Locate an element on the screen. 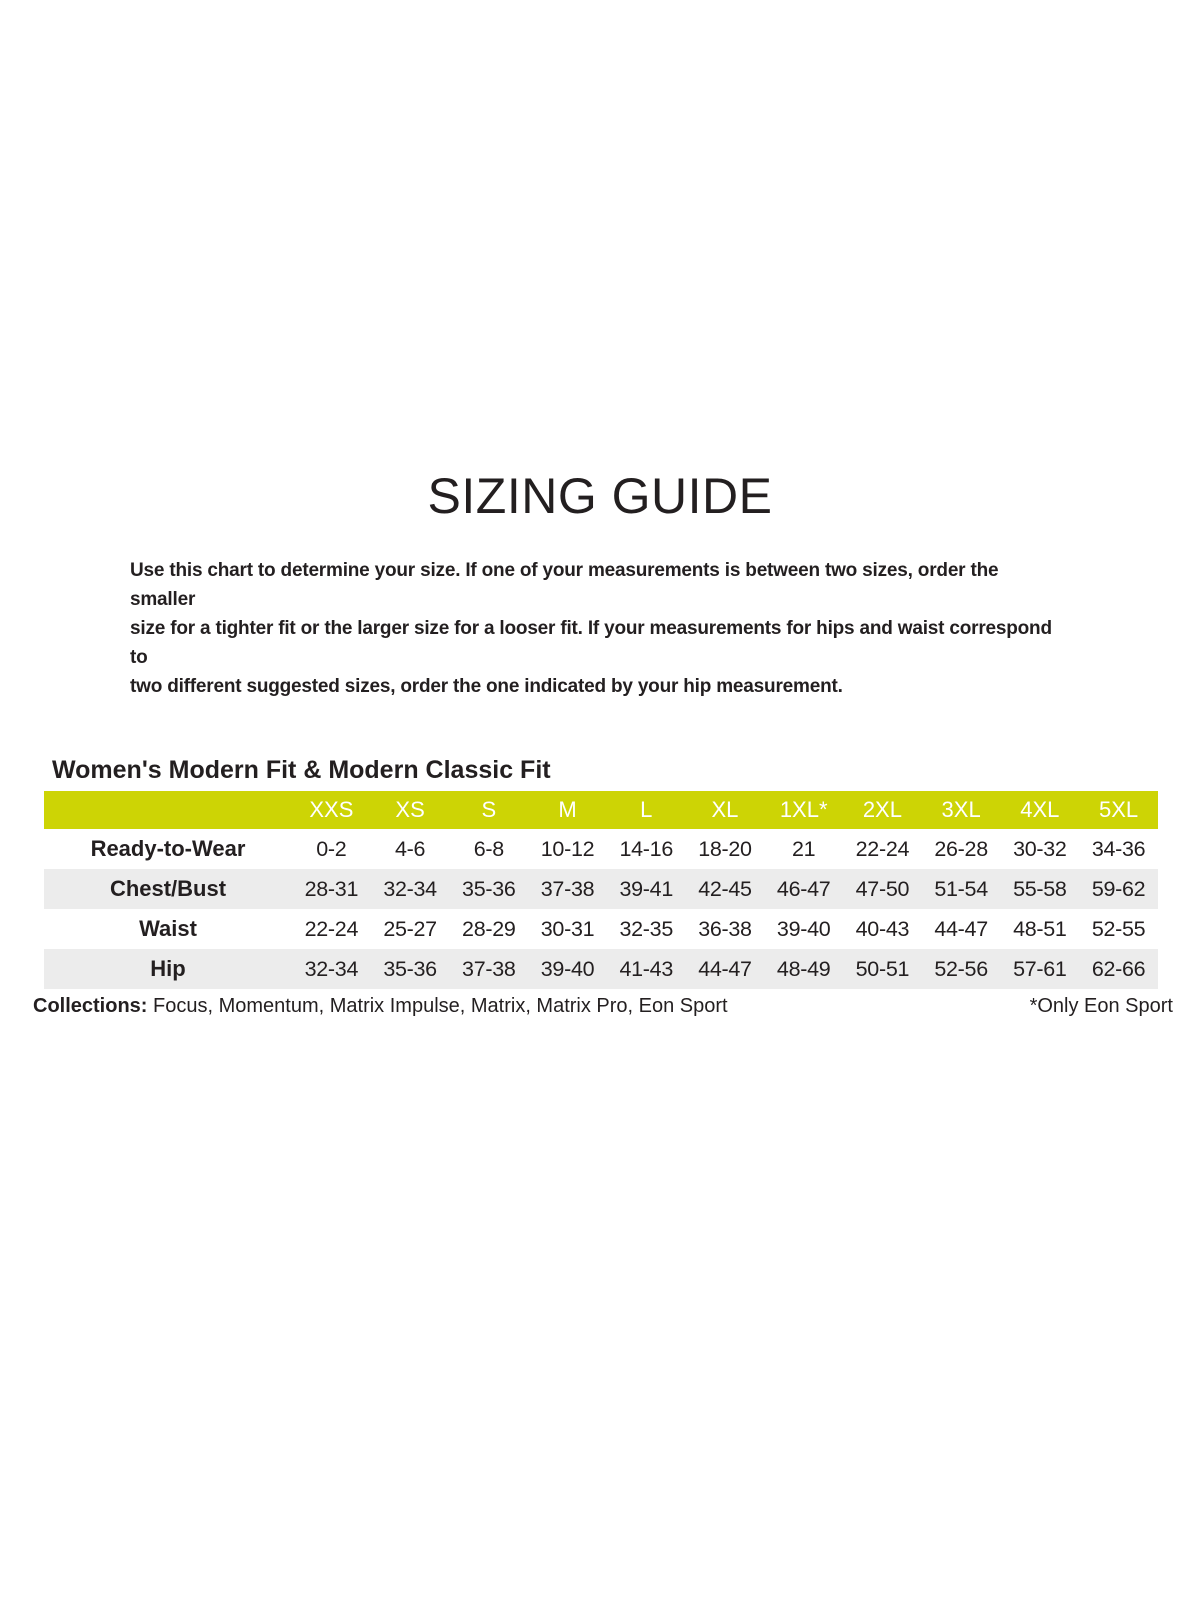 This screenshot has height=1600, width=1200. size-value-cell: 47-50 is located at coordinates (882, 888).